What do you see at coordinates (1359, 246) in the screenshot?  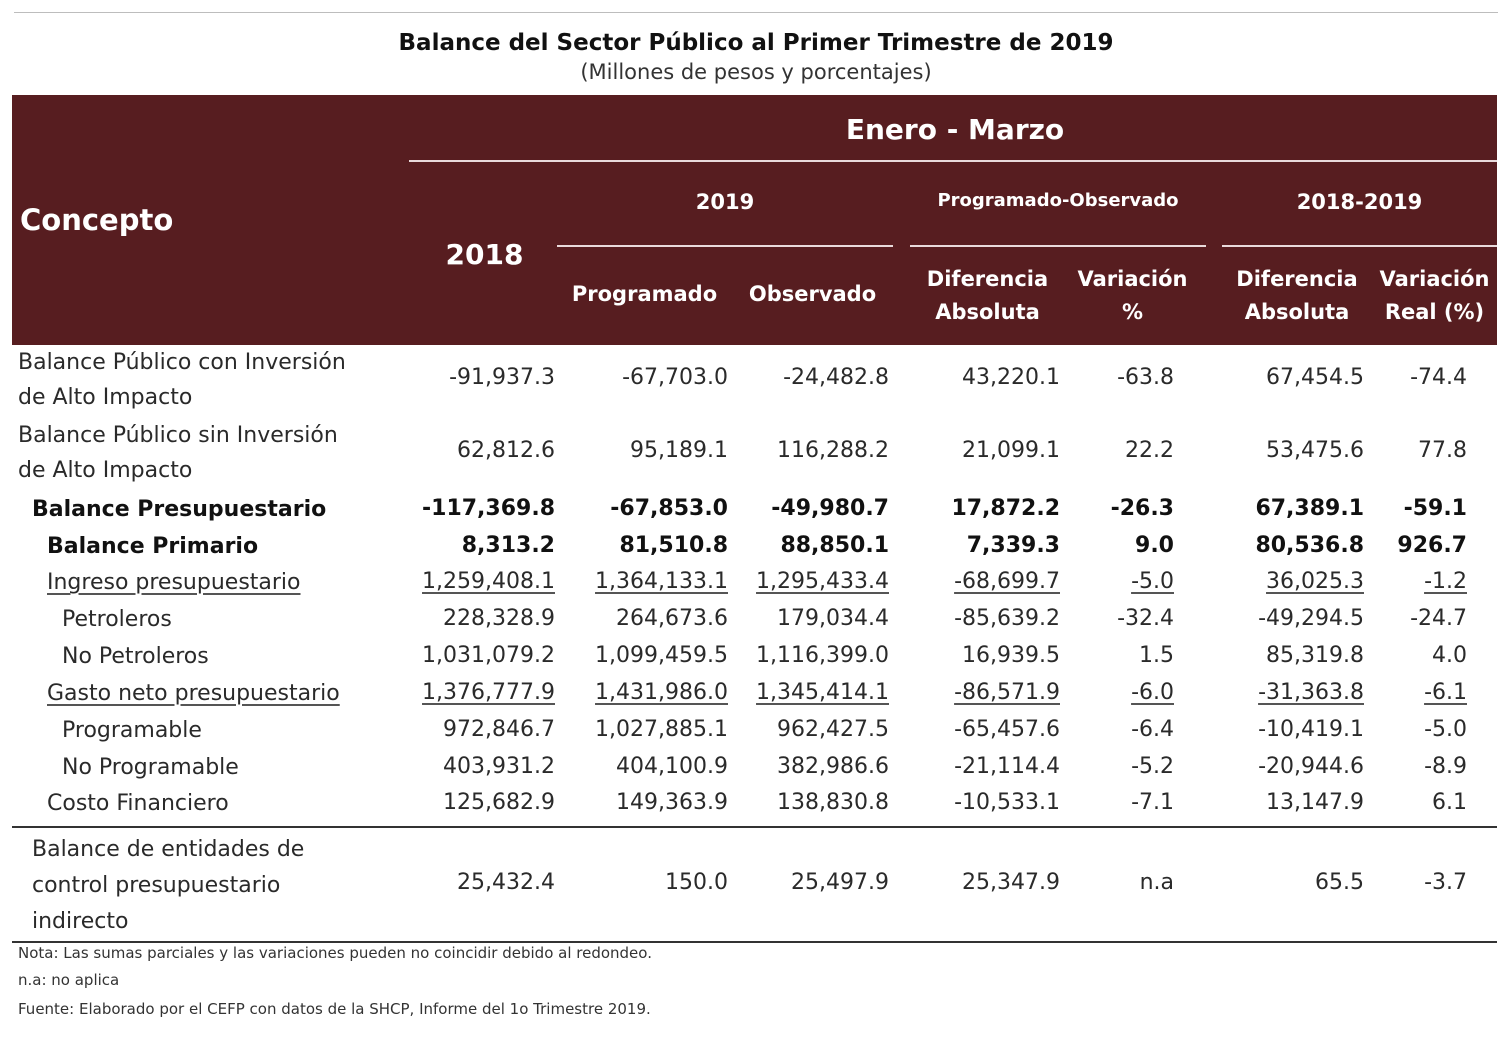 I see `header-rule-2018-2019` at bounding box center [1359, 246].